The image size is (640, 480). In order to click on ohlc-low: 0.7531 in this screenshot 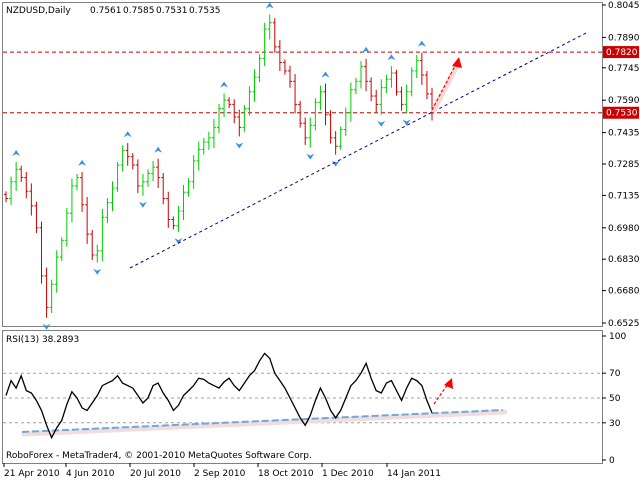, I will do `click(172, 11)`.